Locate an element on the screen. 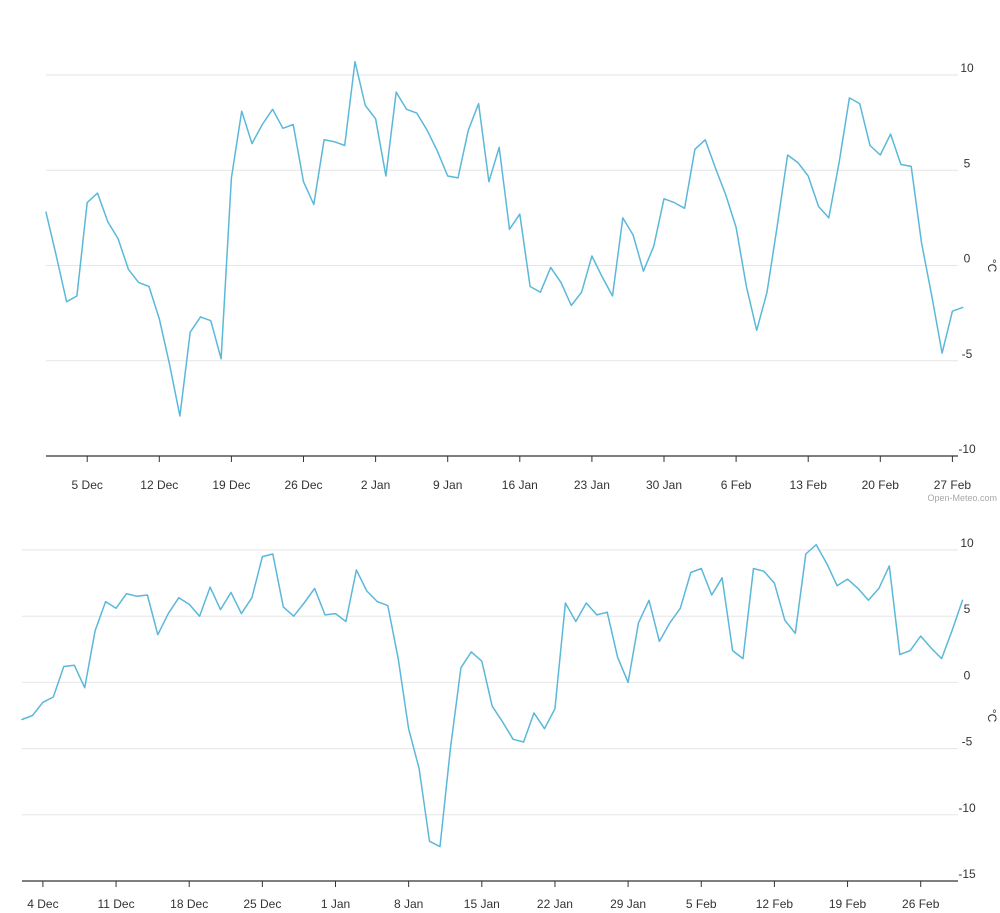  chart-1-xtick-label-9: 6 Feb is located at coordinates (736, 485).